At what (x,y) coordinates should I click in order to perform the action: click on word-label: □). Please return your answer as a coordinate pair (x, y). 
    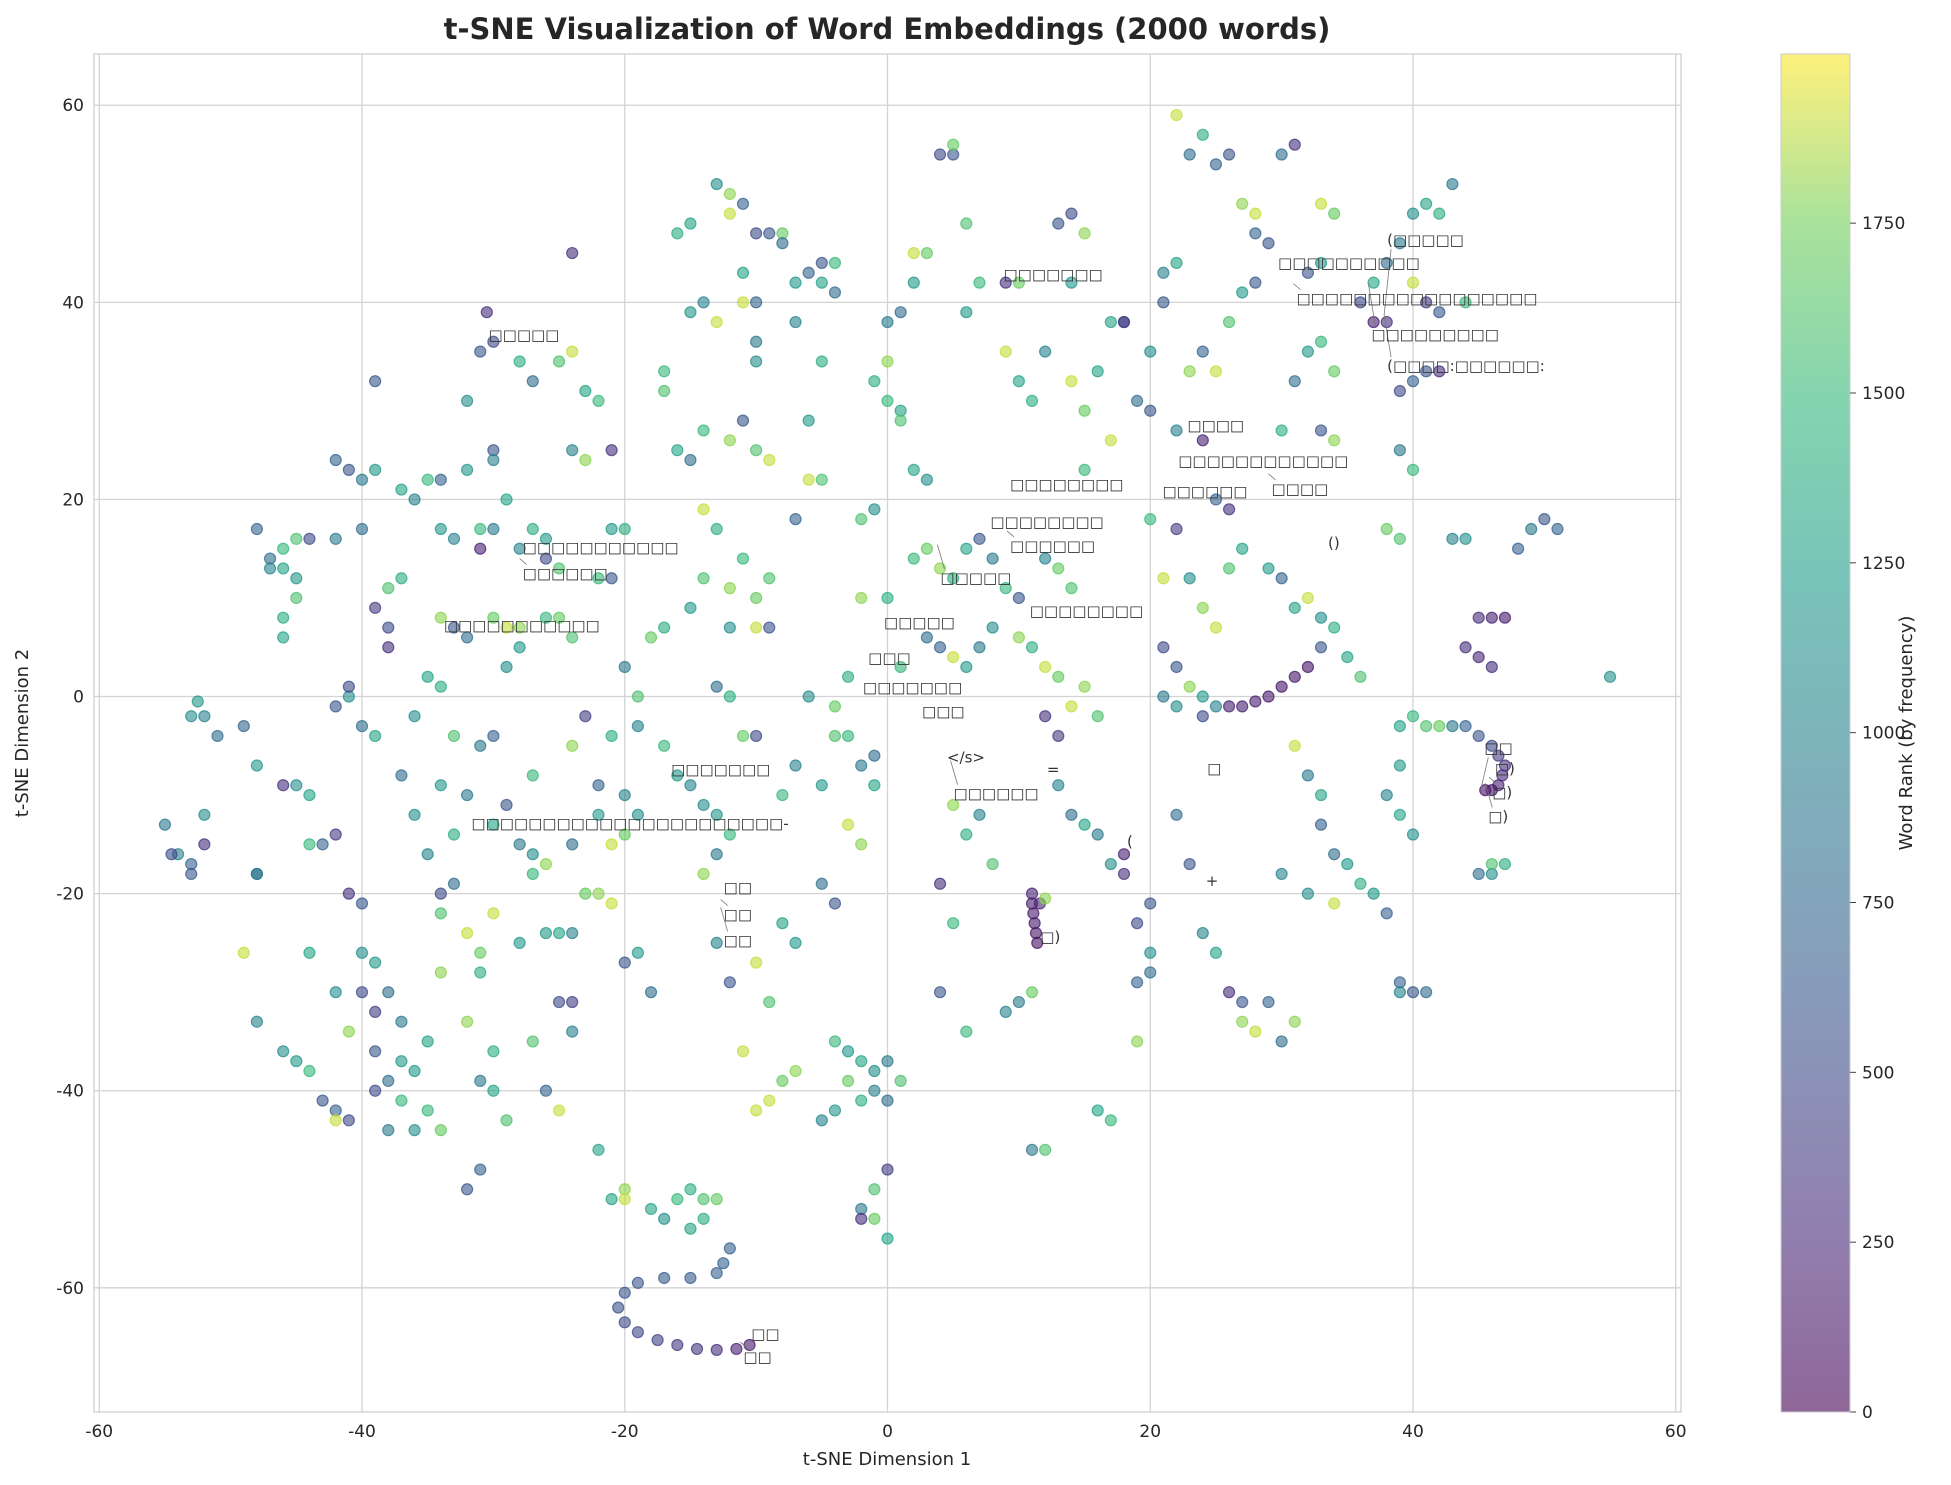
    Looking at the image, I should click on (1050, 937).